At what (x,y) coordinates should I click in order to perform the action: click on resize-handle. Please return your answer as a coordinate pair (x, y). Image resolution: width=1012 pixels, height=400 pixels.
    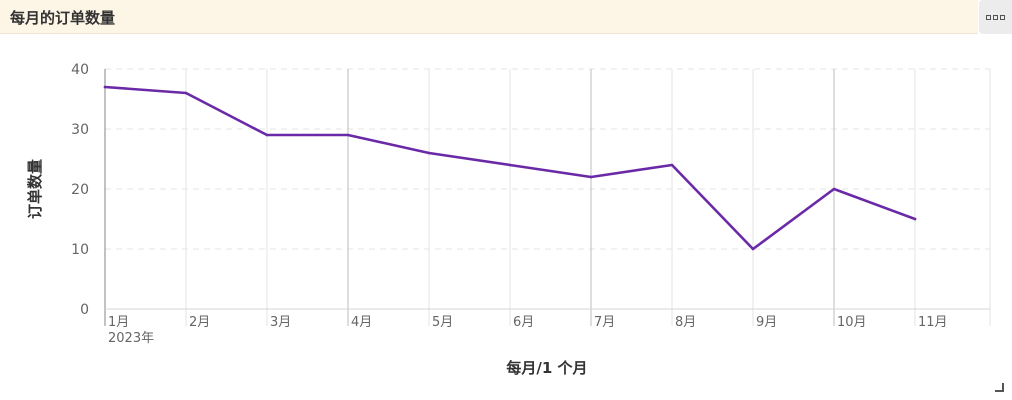
    Looking at the image, I should click on (999, 387).